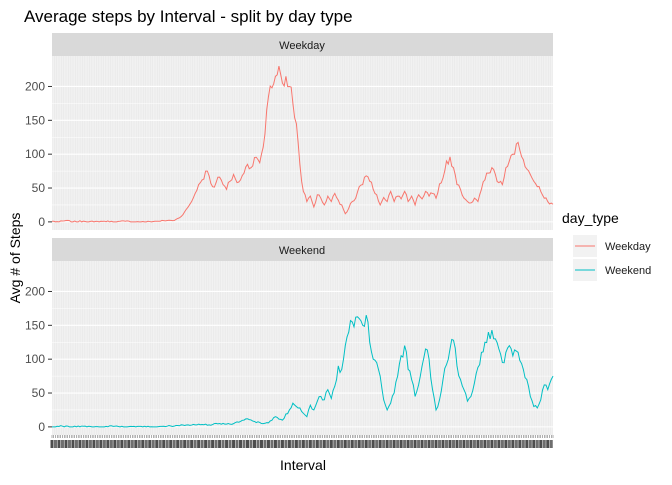 Image resolution: width=672 pixels, height=485 pixels. I want to click on y-tick-label: 200, so click(35, 291).